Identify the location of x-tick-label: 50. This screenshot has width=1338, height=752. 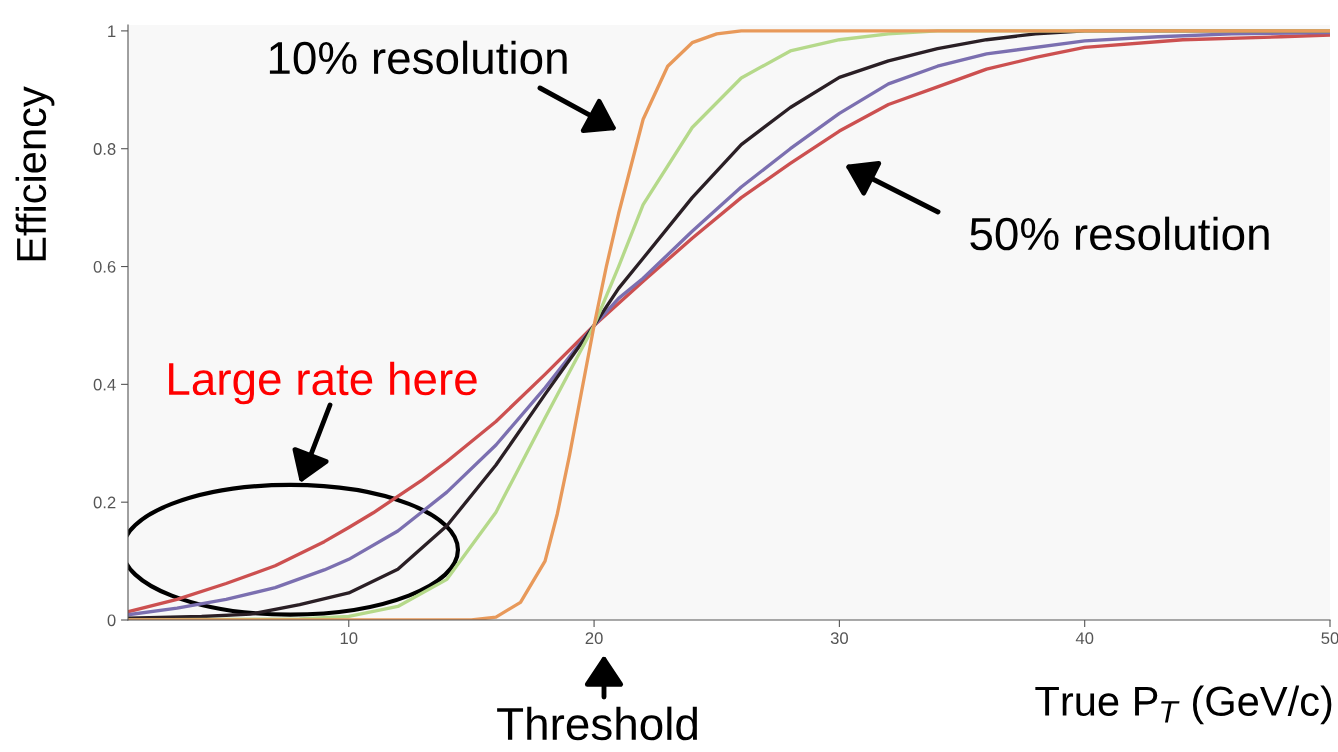
(1329, 638).